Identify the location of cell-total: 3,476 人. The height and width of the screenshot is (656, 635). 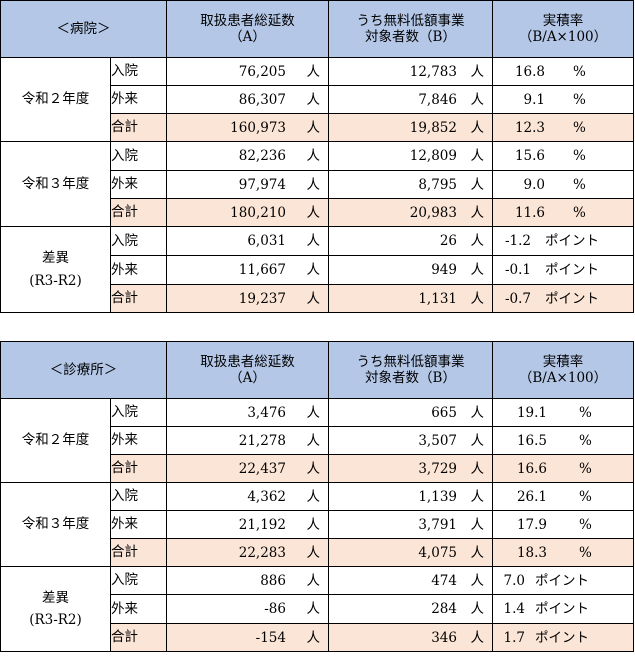
(247, 412).